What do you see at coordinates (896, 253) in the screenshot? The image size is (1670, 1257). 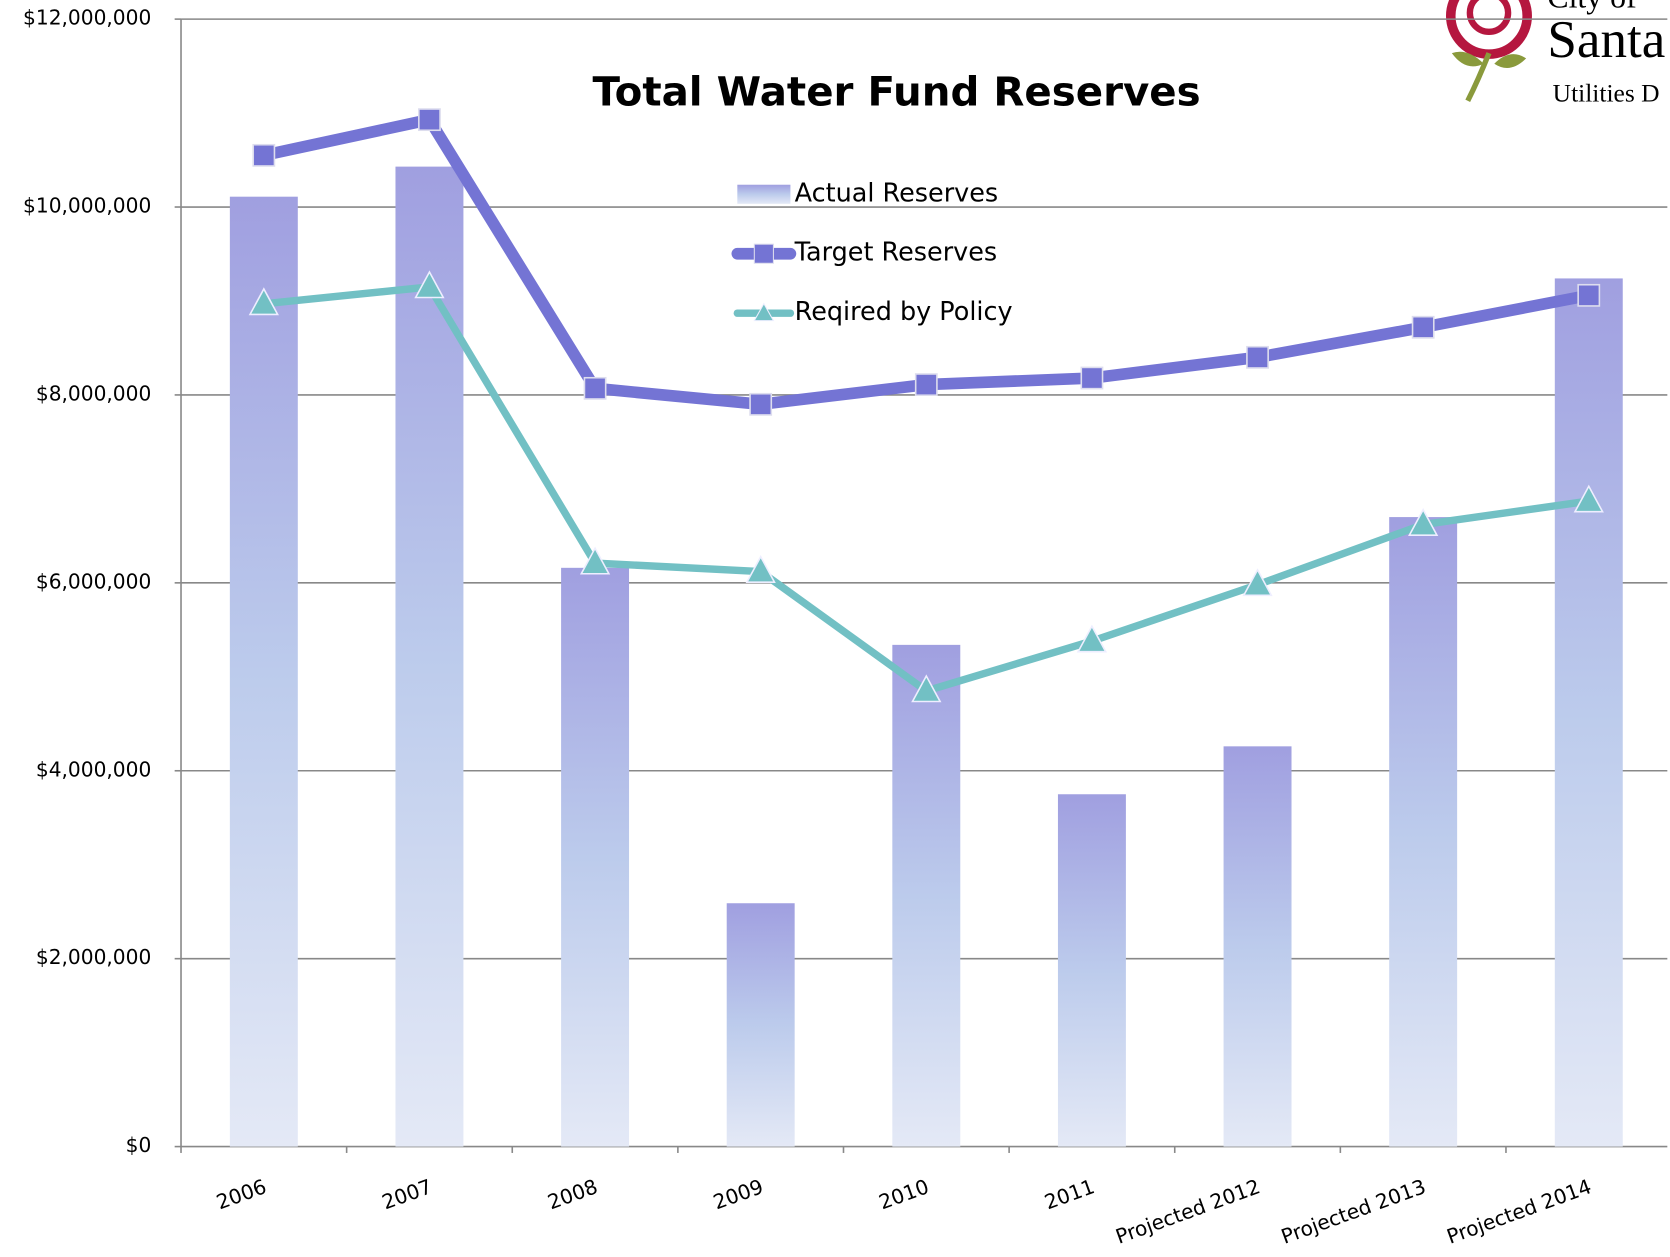 I see `legend-label: Target Reserves` at bounding box center [896, 253].